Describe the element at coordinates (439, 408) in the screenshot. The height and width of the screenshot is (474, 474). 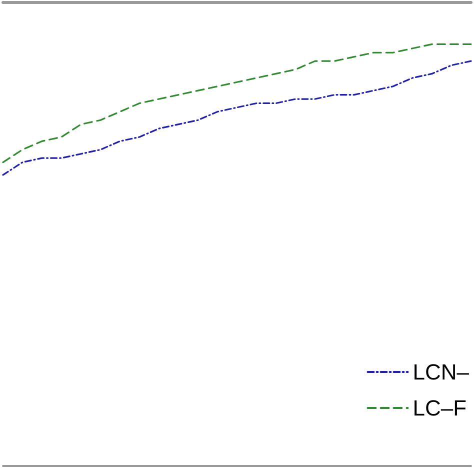
I see `legend-label: LC–F` at that location.